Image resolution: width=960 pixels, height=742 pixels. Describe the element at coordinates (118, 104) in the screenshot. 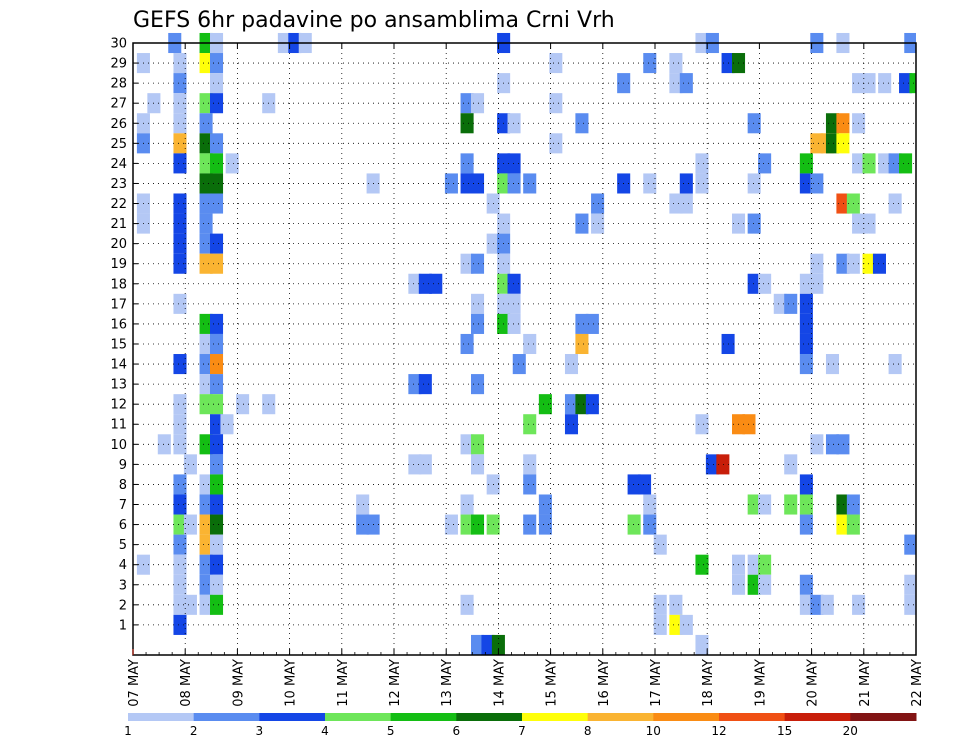

I see `y-tick-label: 27` at that location.